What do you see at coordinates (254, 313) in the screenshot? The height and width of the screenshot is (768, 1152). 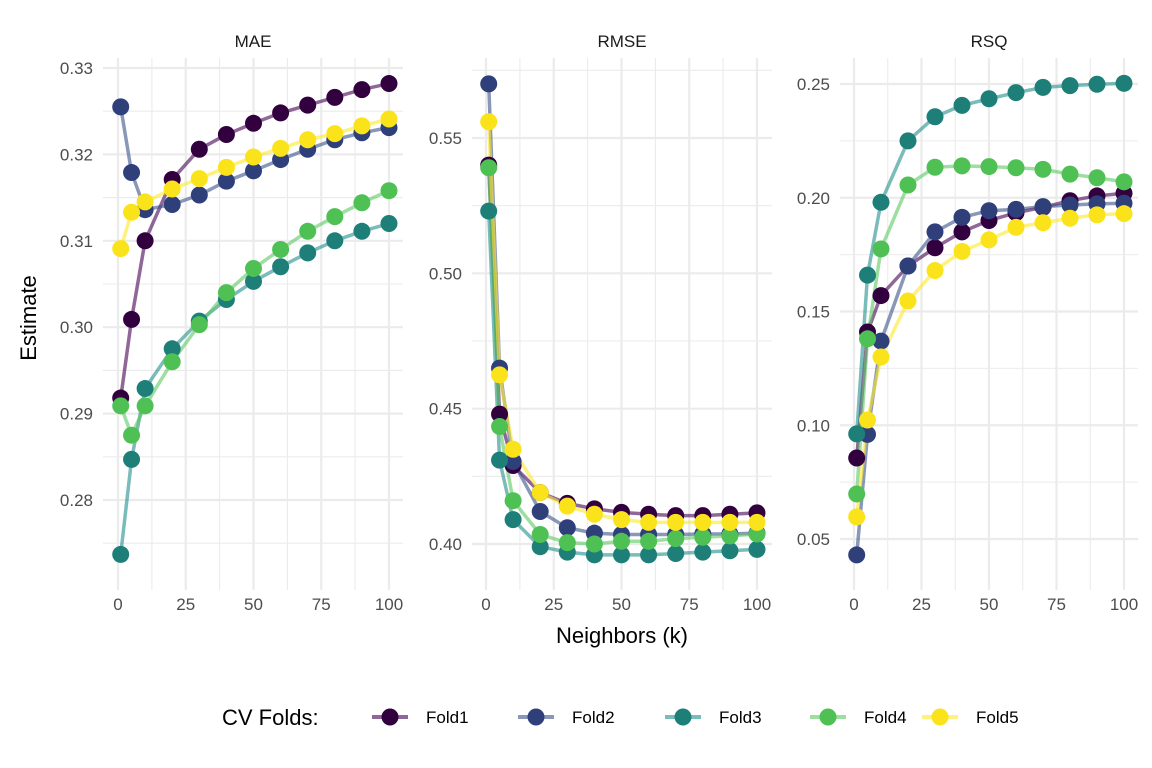 I see `series-line-fold4` at bounding box center [254, 313].